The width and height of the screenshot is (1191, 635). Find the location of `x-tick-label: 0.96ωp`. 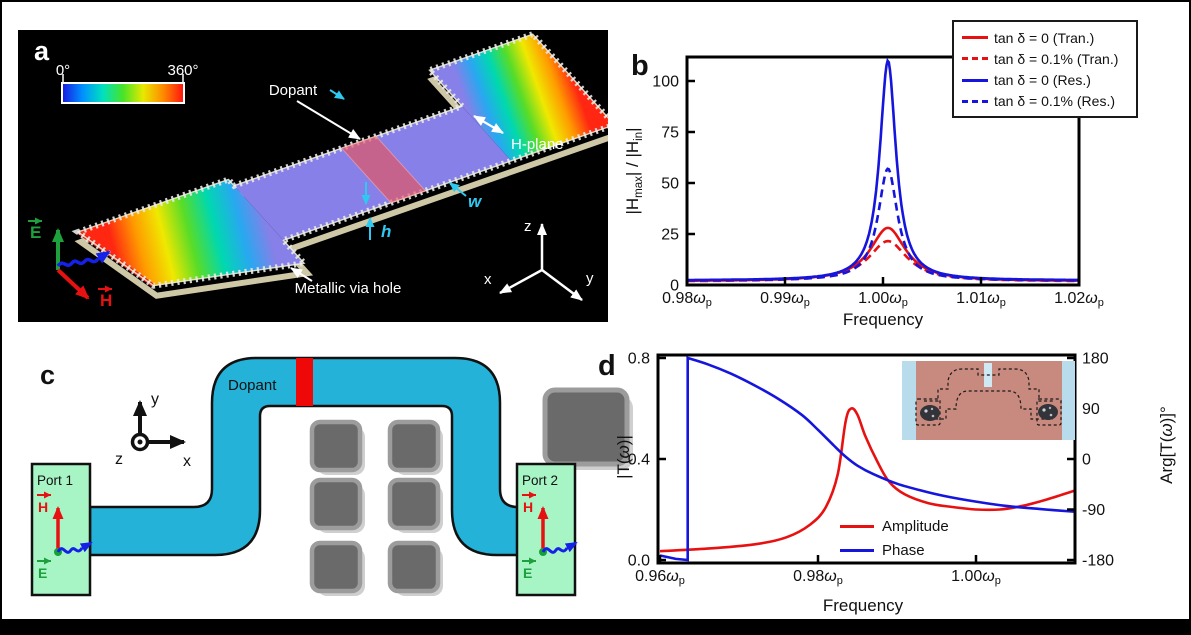

x-tick-label: 0.96ωp is located at coordinates (660, 577).